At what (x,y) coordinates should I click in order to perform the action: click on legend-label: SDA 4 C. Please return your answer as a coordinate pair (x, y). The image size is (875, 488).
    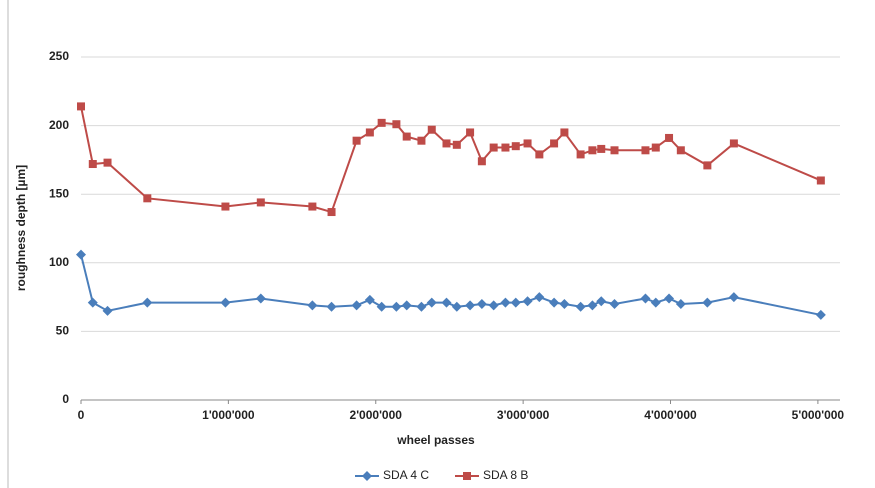
    Looking at the image, I should click on (406, 475).